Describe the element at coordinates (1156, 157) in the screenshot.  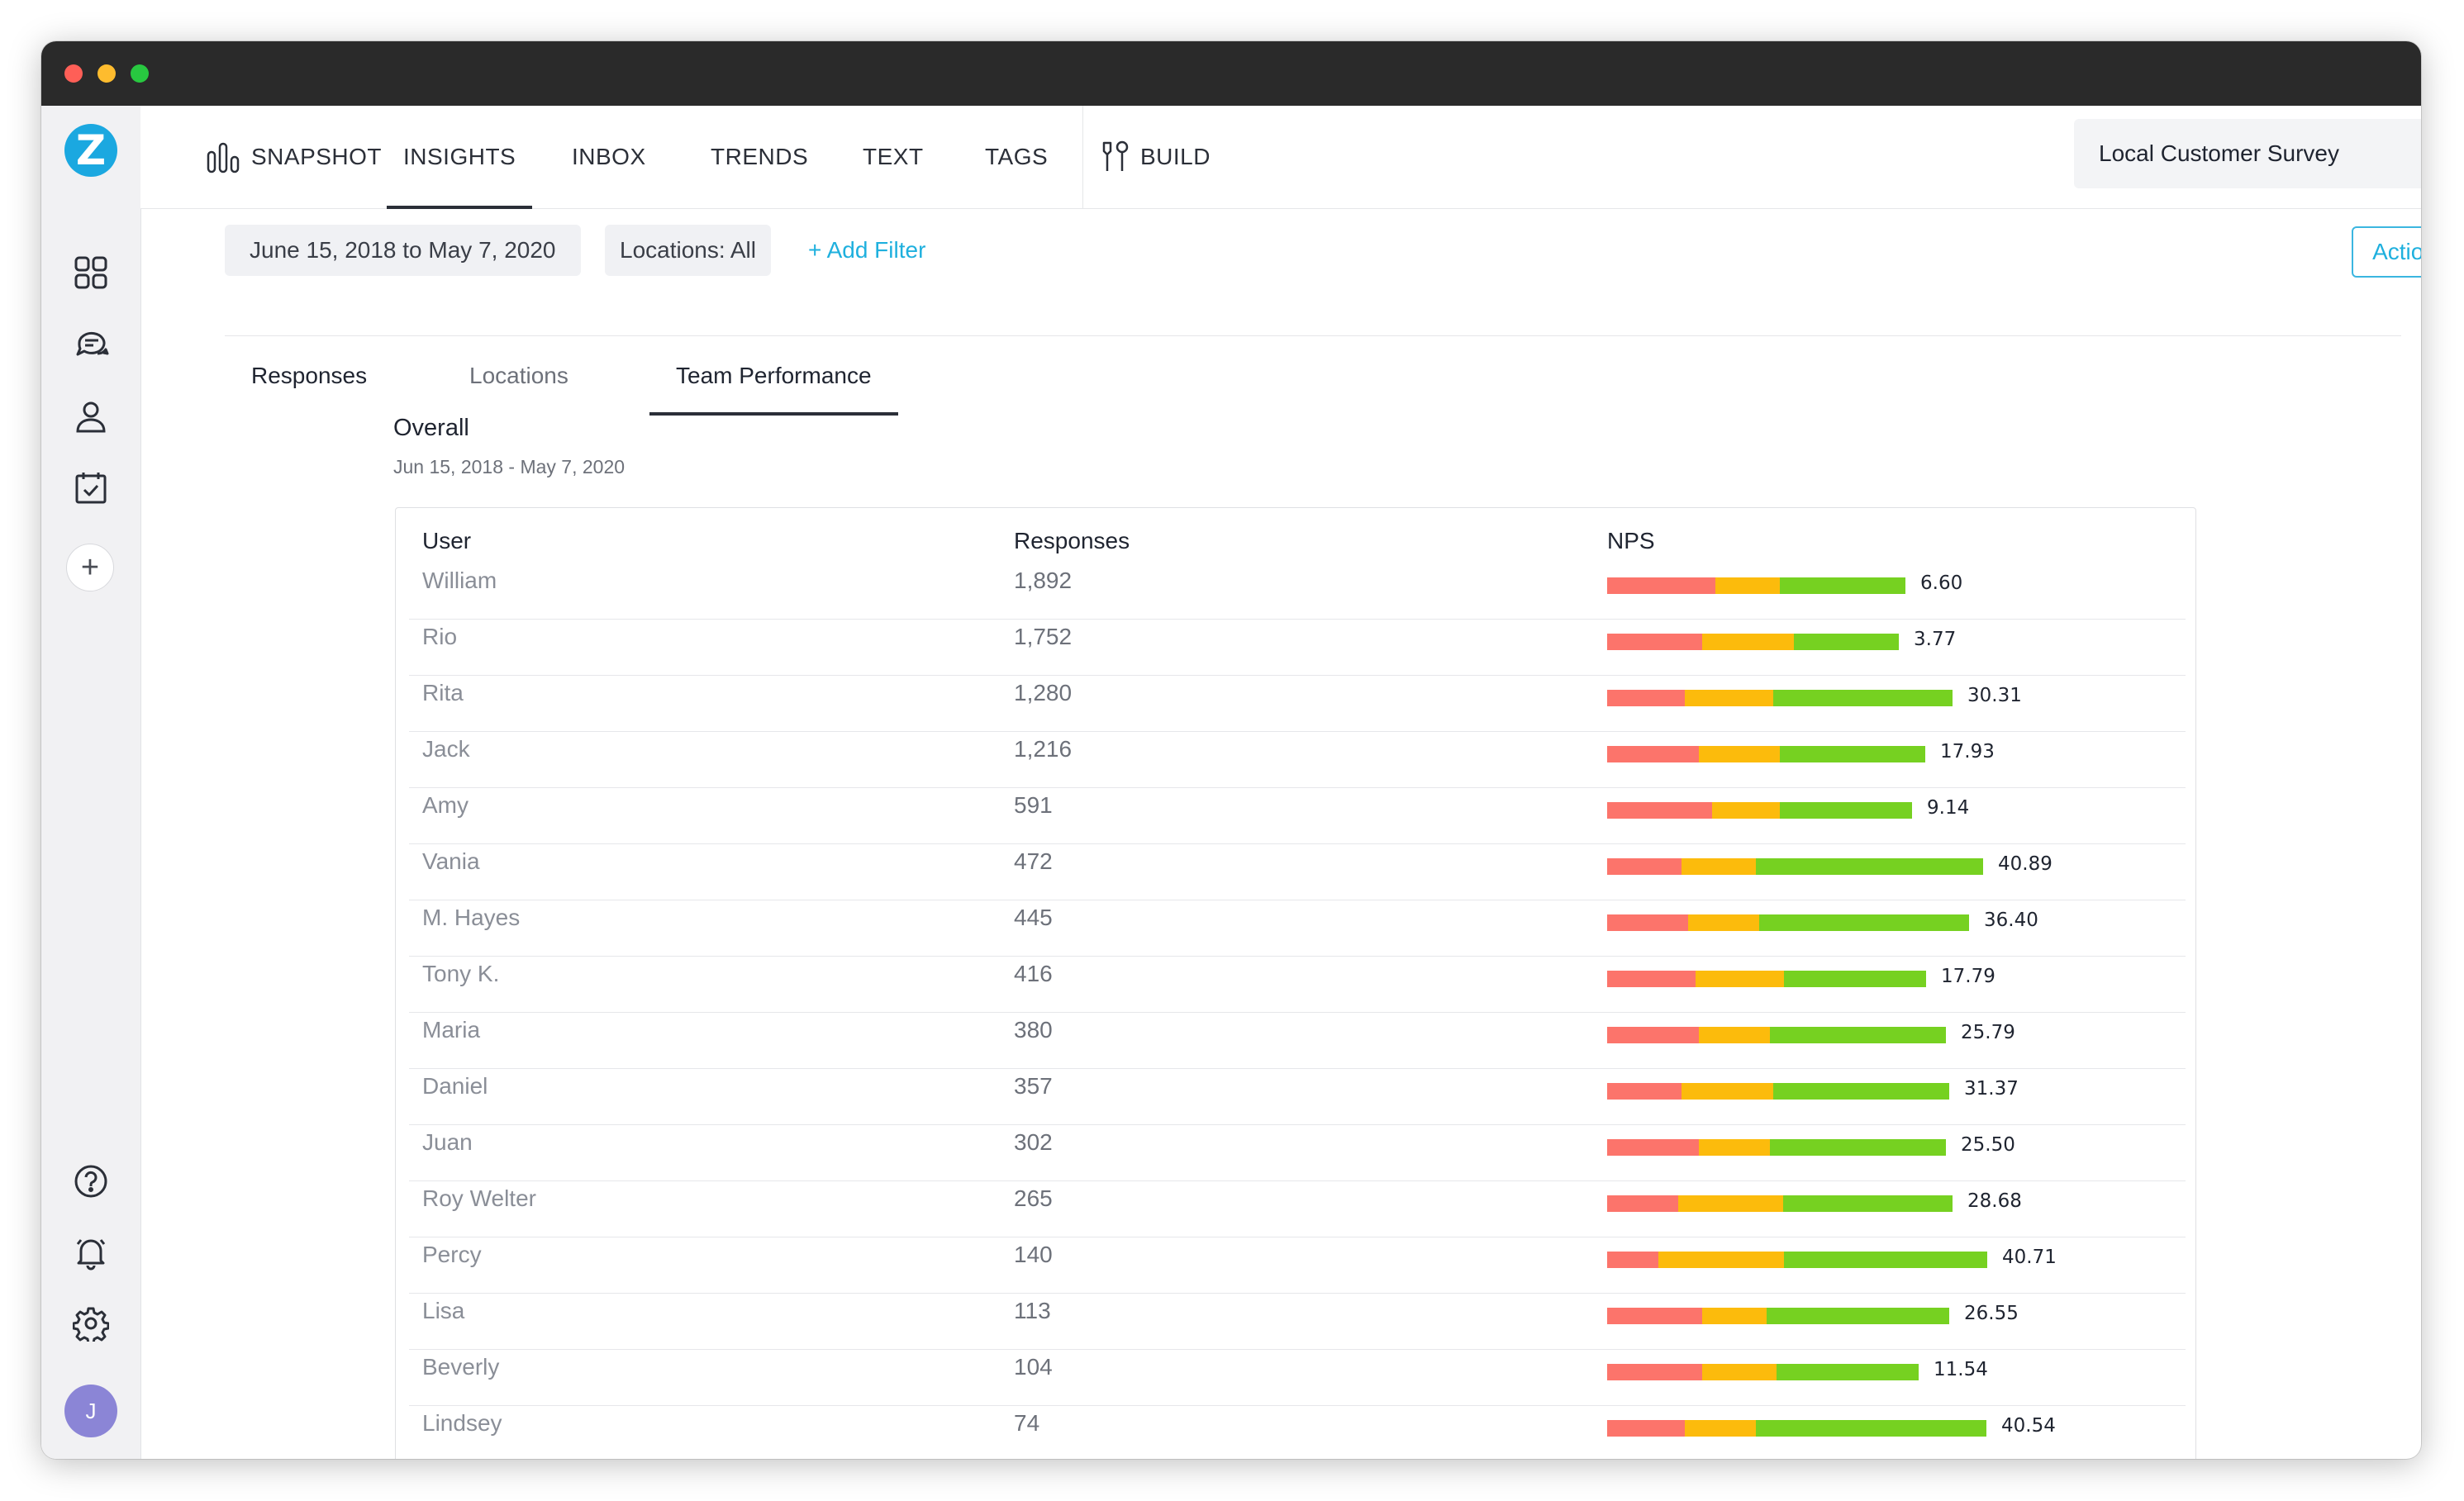
I see `tab-build: BUILD` at that location.